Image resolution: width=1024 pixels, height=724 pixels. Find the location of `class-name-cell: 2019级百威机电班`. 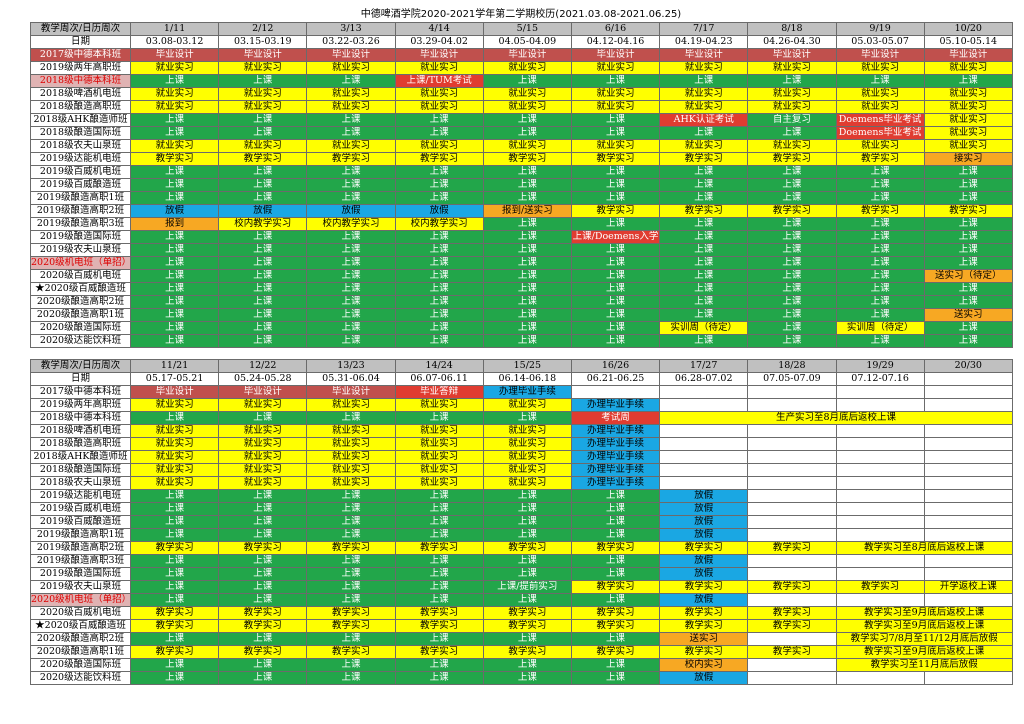

class-name-cell: 2019级百威机电班 is located at coordinates (80, 509).